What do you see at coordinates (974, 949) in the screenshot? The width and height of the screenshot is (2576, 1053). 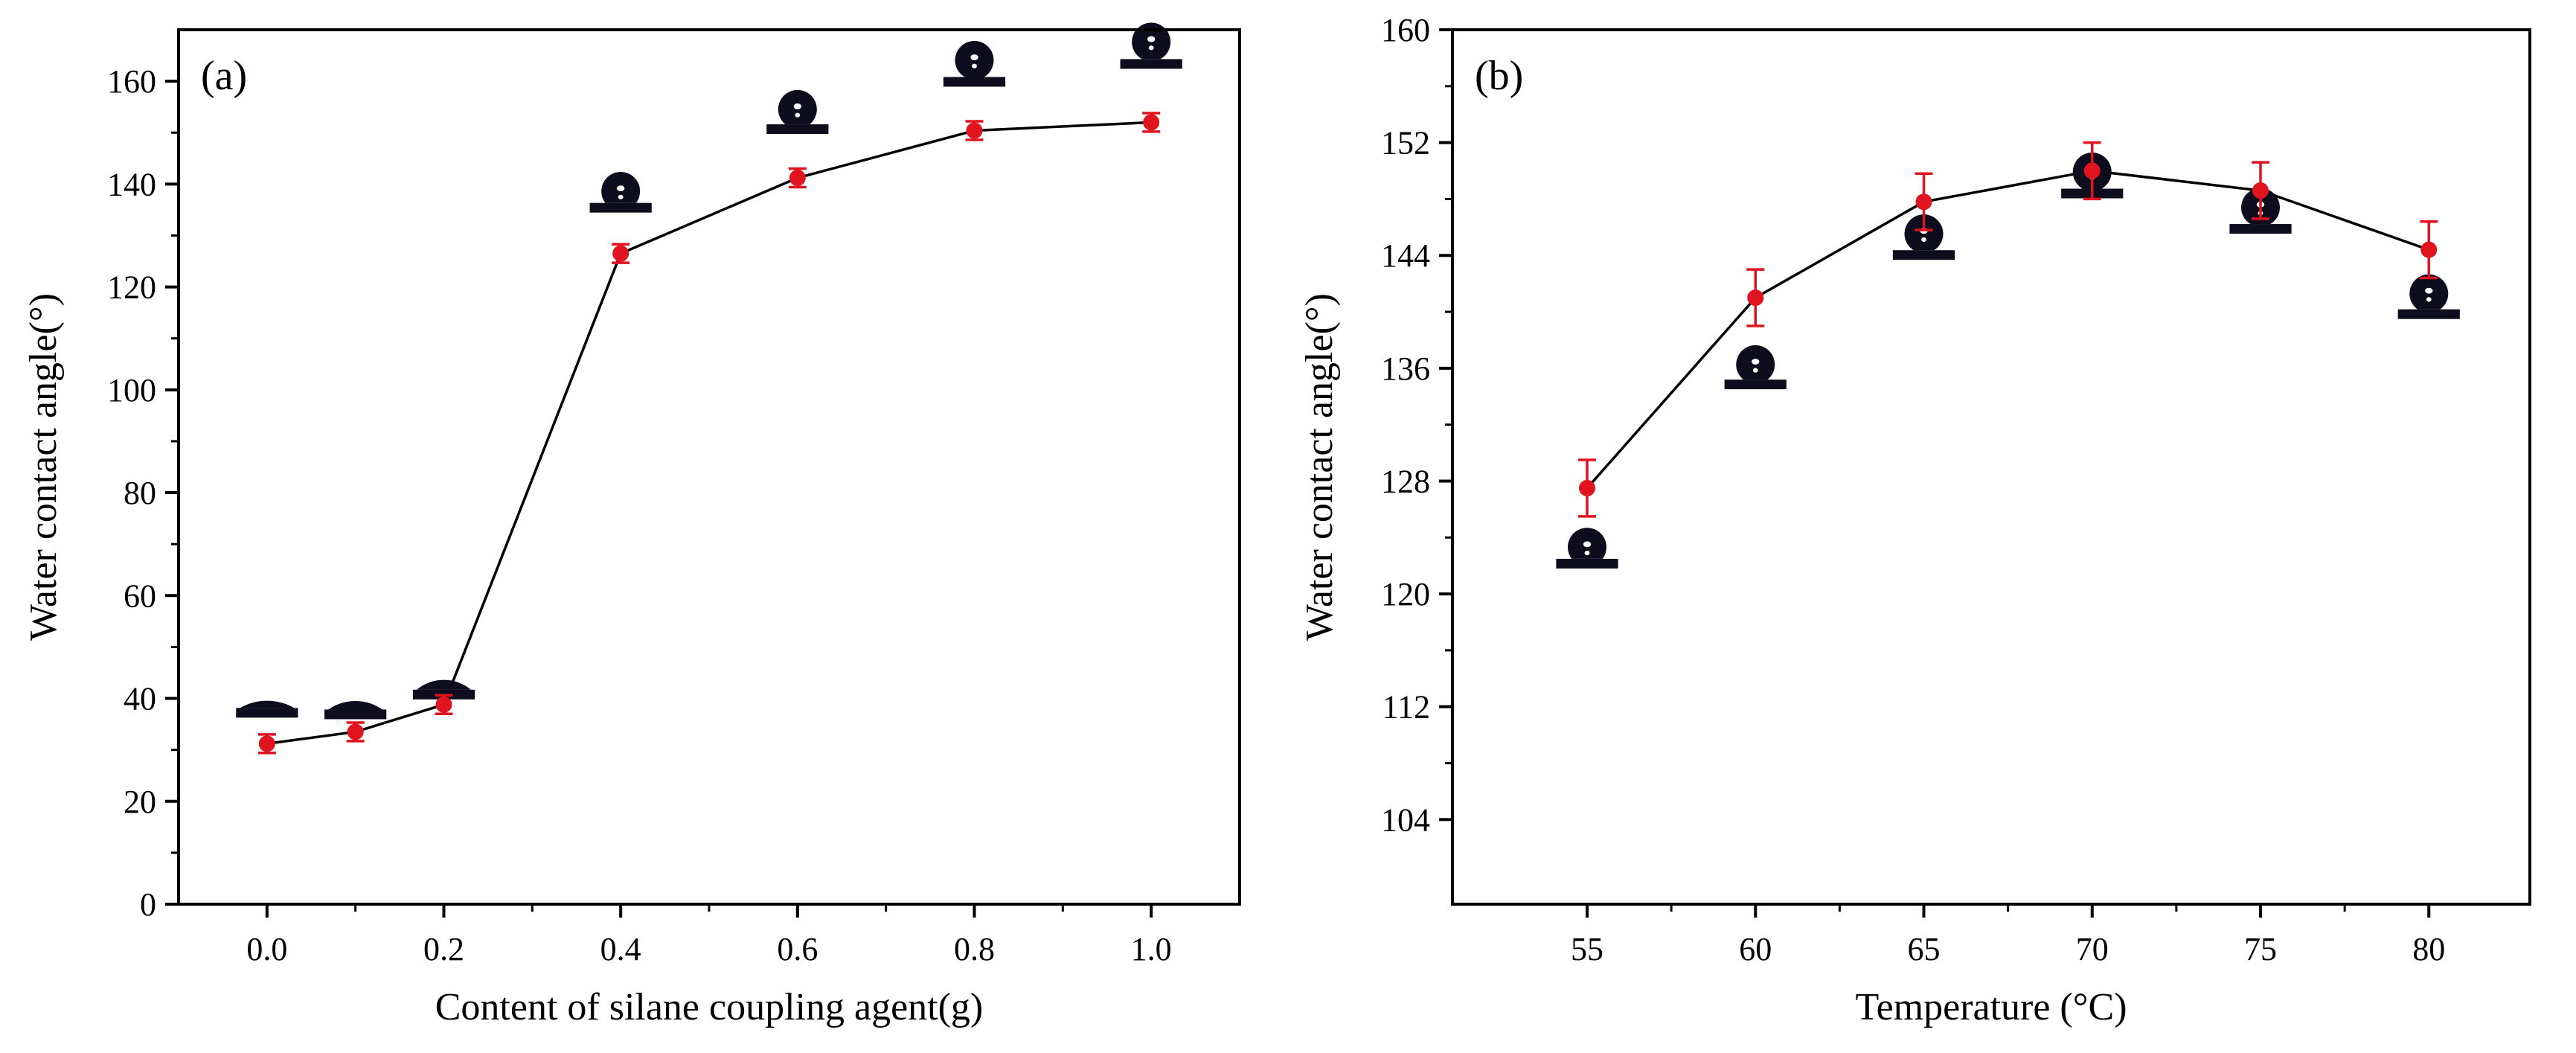 I see `x-tick-label: 0.8` at bounding box center [974, 949].